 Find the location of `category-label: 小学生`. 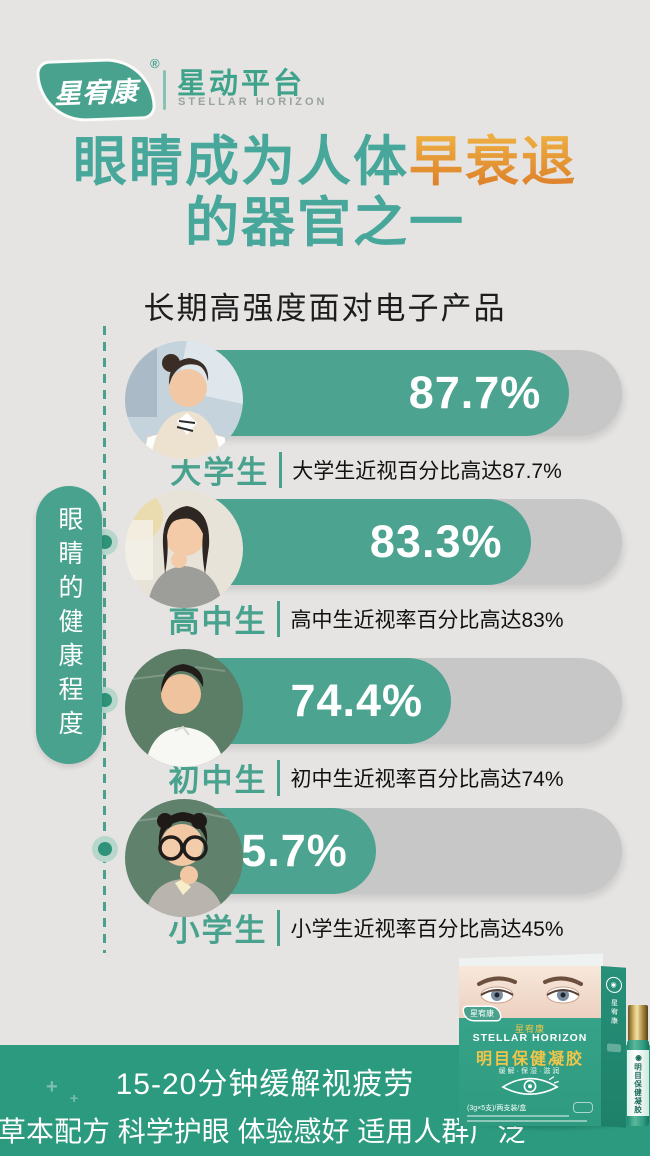

category-label: 小学生 is located at coordinates (218, 930).